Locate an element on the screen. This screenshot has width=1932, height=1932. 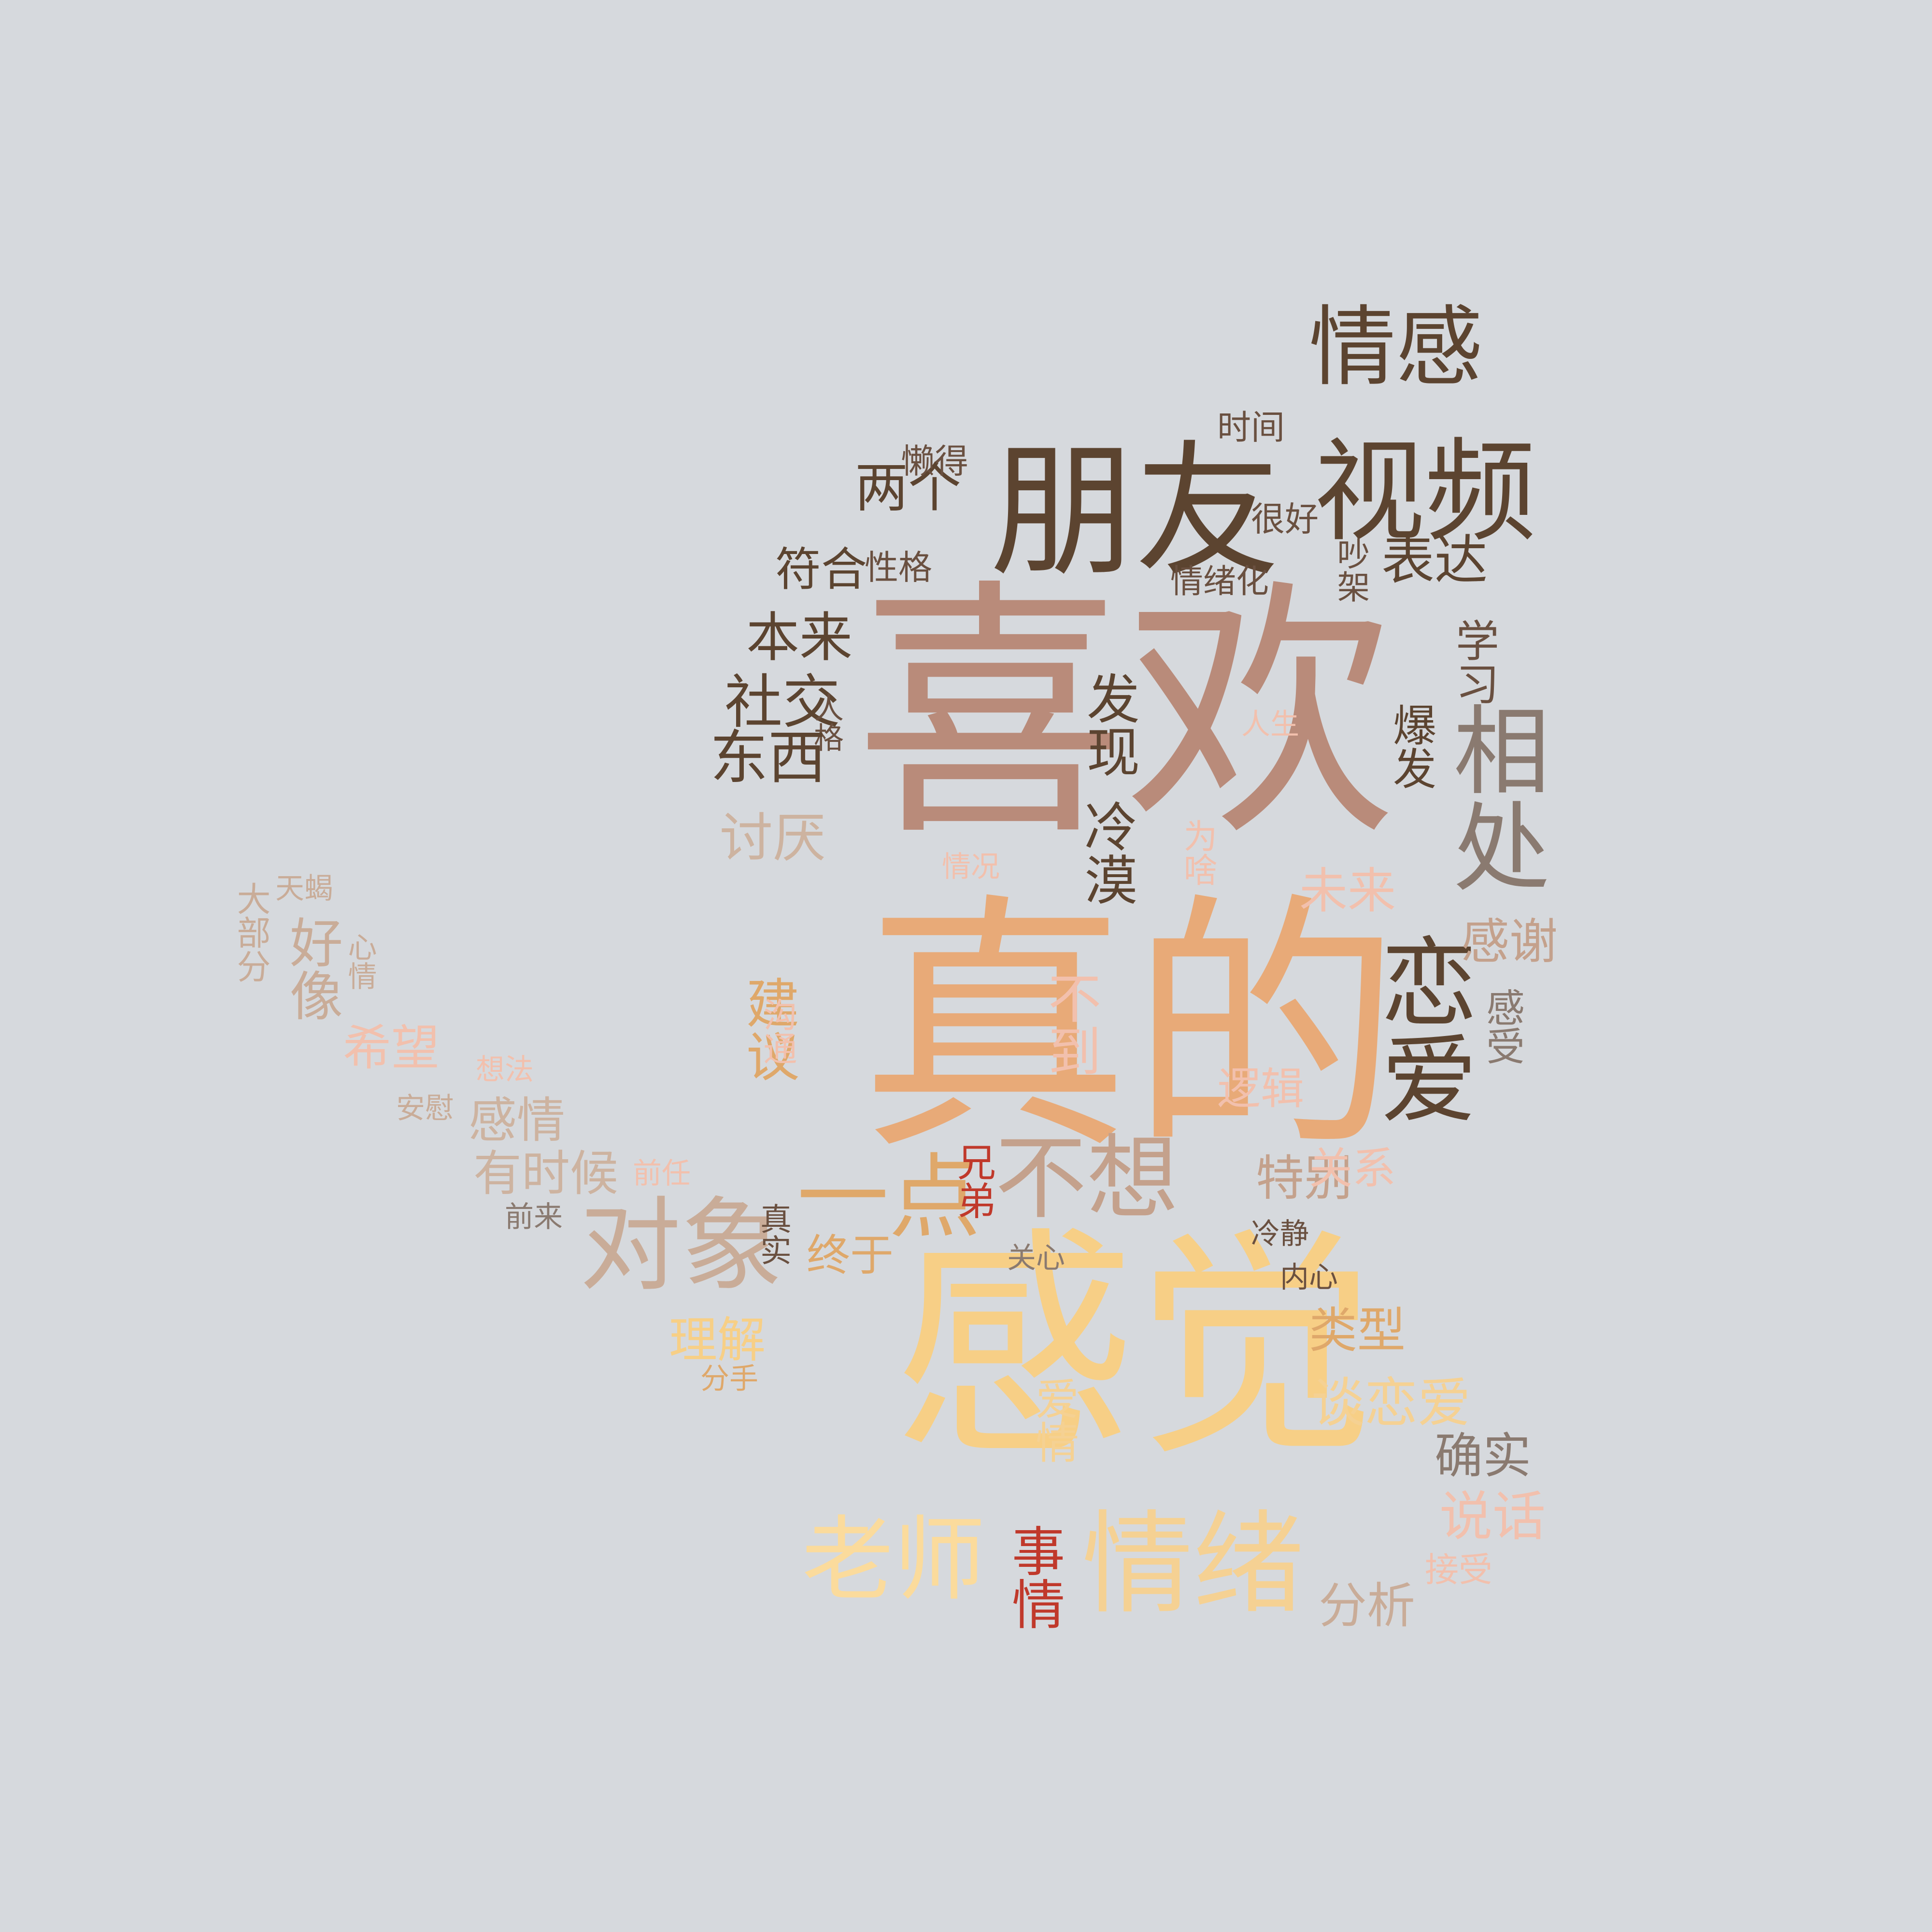
word-cloud-word: 说话 is located at coordinates (1492, 1517).